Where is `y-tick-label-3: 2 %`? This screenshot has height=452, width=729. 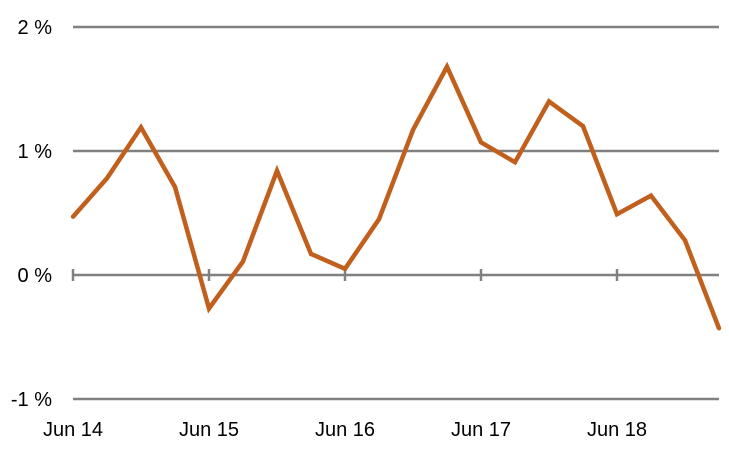
y-tick-label-3: 2 % is located at coordinates (35, 28).